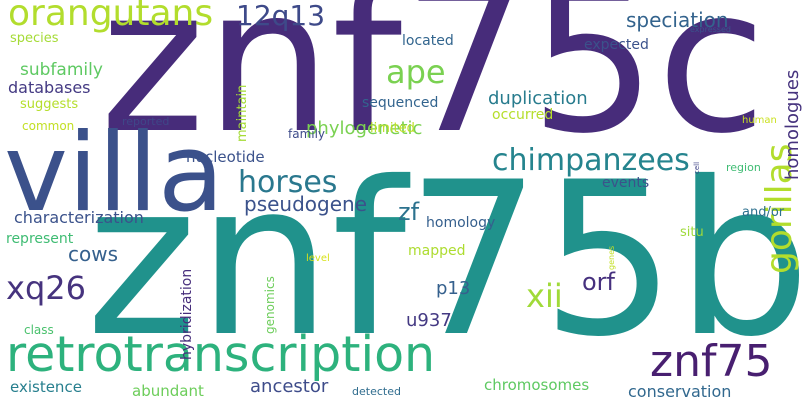 This screenshot has width=808, height=404. I want to click on word-horses: horses, so click(288, 182).